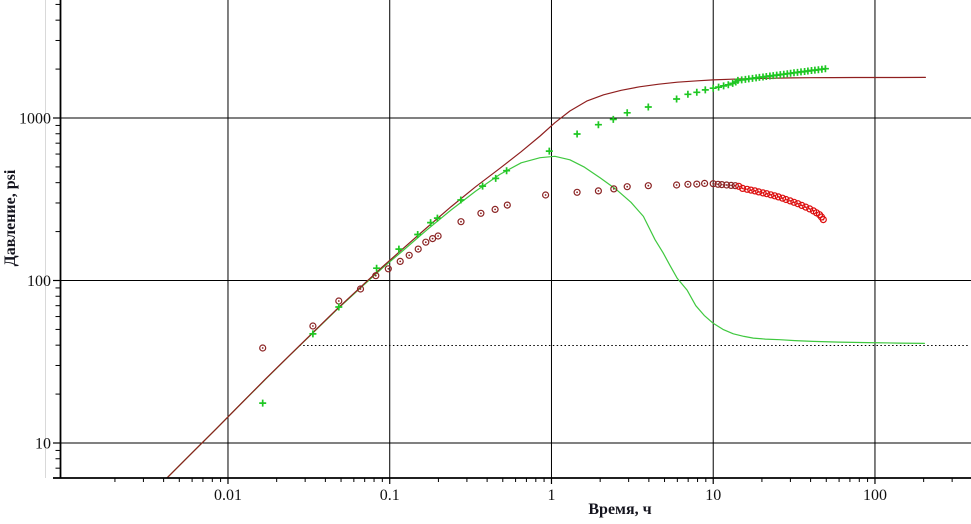 The image size is (971, 524). I want to click on y-tick-label: 10, so click(43, 444).